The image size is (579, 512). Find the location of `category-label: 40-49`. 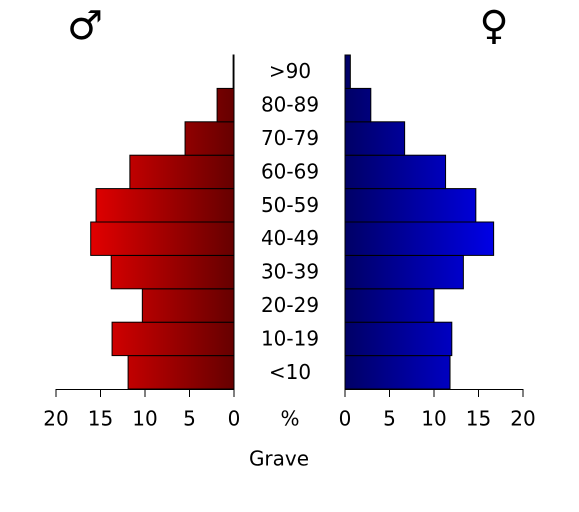

category-label: 40-49 is located at coordinates (290, 238).